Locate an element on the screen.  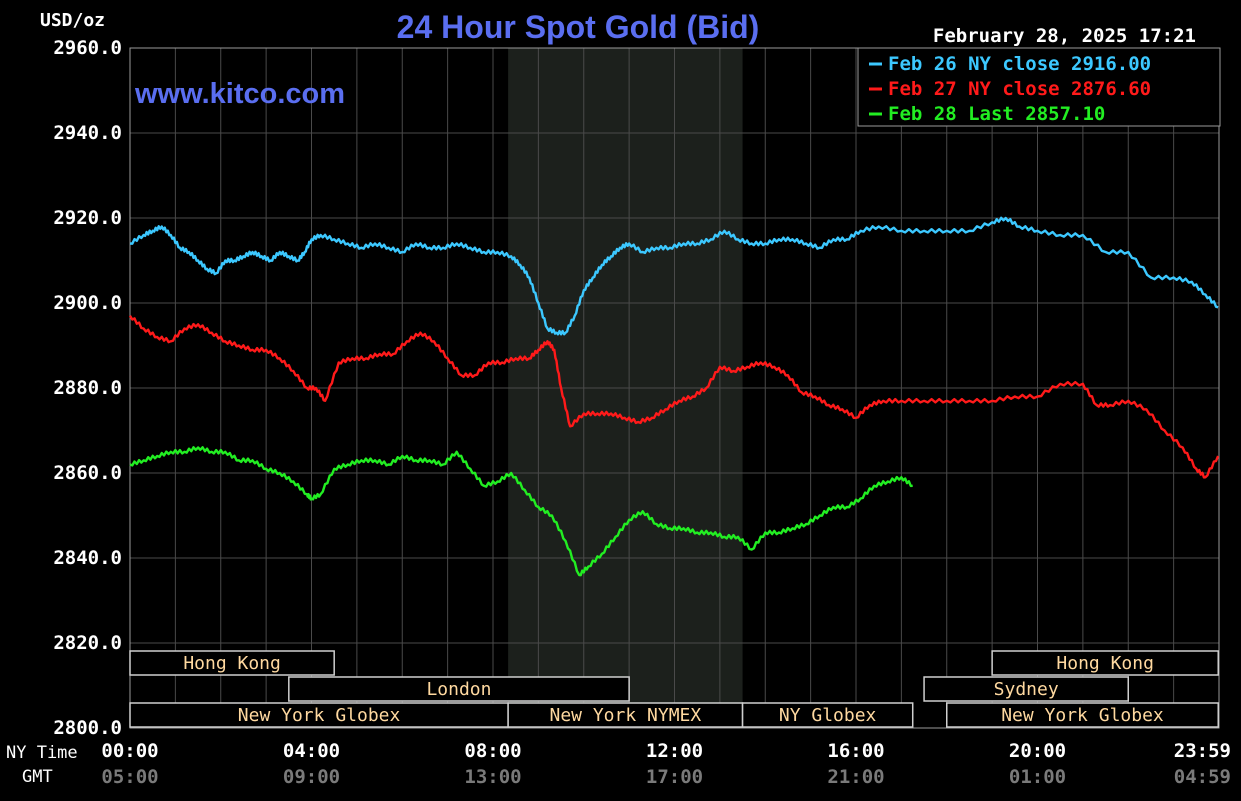
x-tick-label-ny: 00:00 is located at coordinates (129, 751).